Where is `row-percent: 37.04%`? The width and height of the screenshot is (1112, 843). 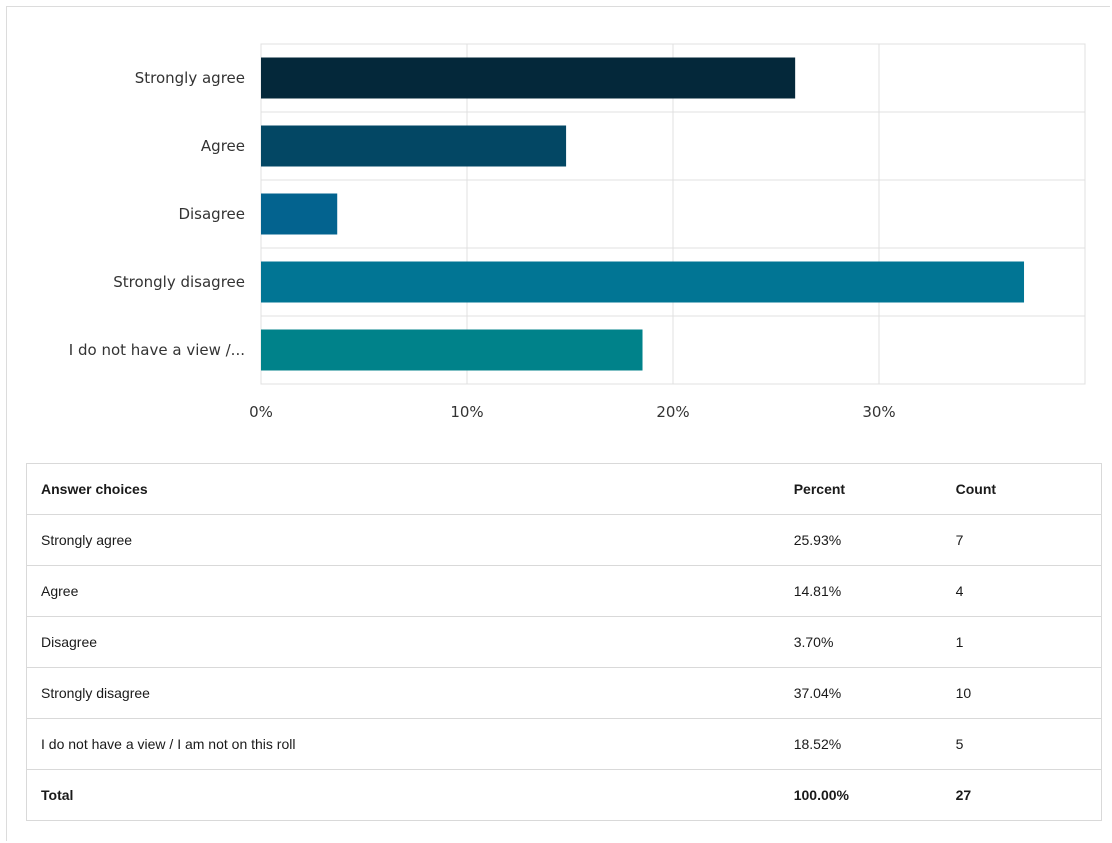 row-percent: 37.04% is located at coordinates (860, 693).